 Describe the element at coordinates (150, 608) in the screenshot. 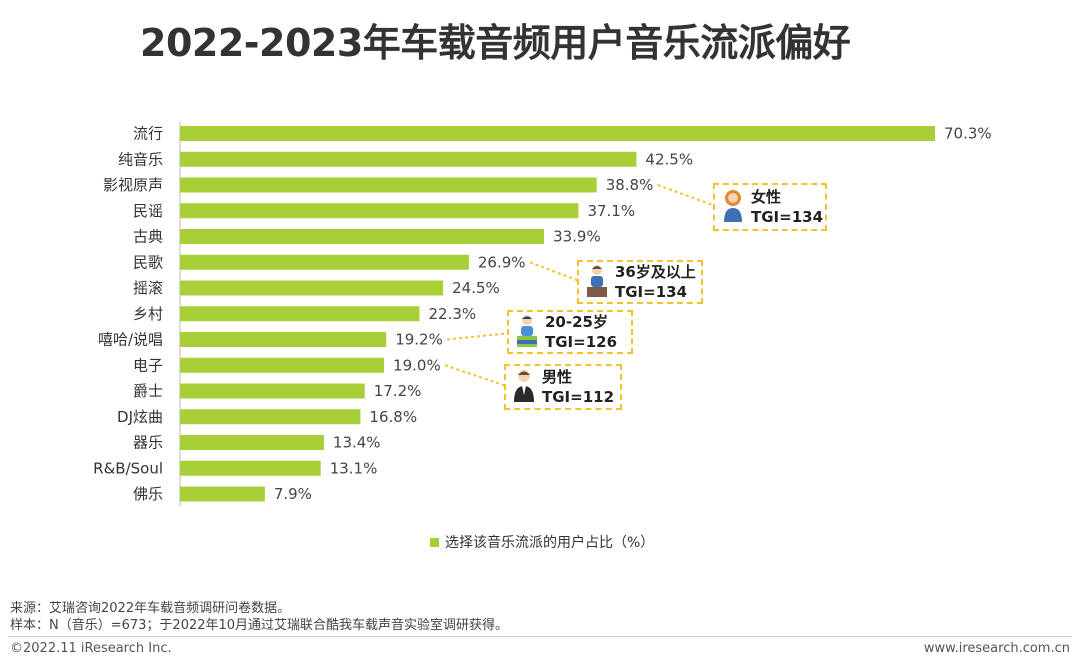

I see `source-note: 来源：艾瑞咨询2022年车载音频调研问卷数据。` at that location.